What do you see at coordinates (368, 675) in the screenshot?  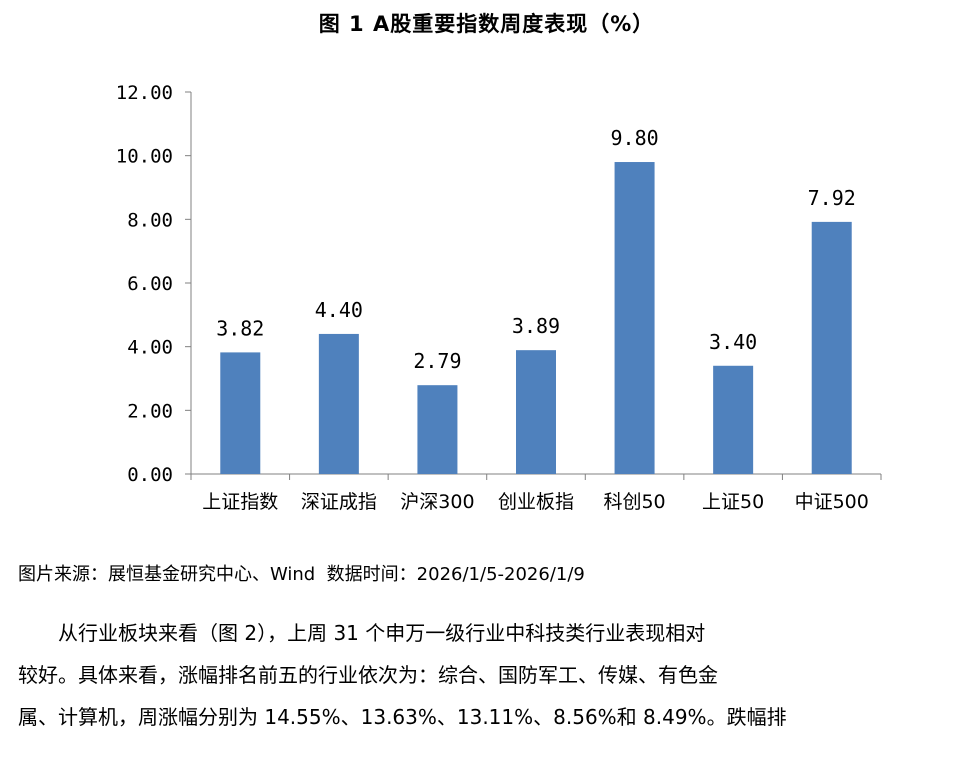 I see `paragraph-line: 较好。具体来看，涨幅排名前五的行业依次为：综合、国防军工、传媒、有色金` at bounding box center [368, 675].